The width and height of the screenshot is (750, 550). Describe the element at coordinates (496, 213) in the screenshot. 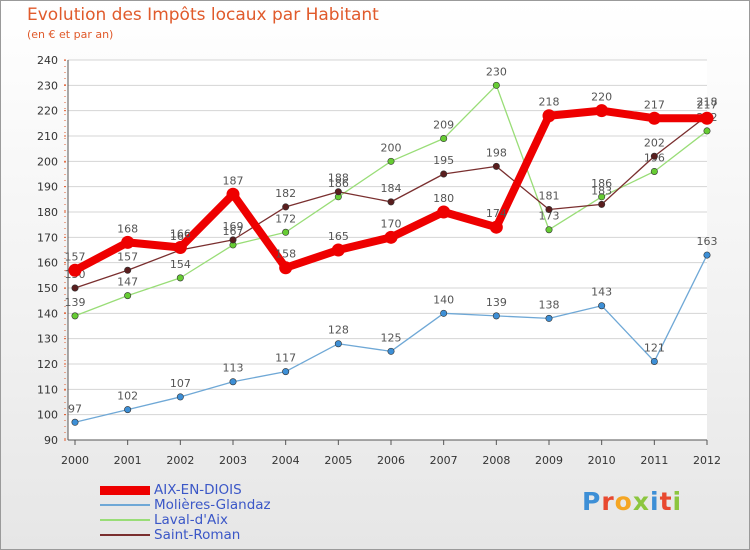

I see `data-label: 174` at that location.